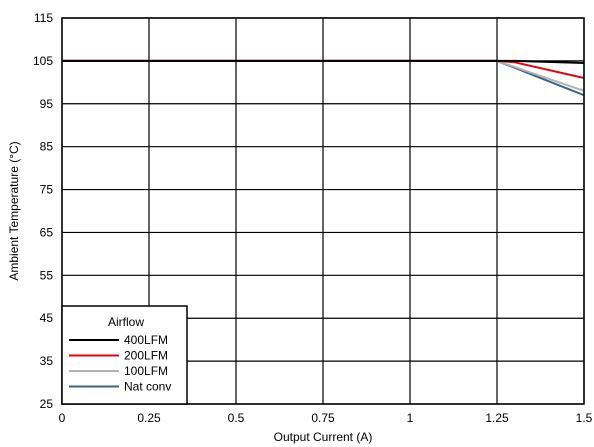 Image resolution: width=594 pixels, height=447 pixels. I want to click on x-tick-label: 1.5, so click(584, 418).